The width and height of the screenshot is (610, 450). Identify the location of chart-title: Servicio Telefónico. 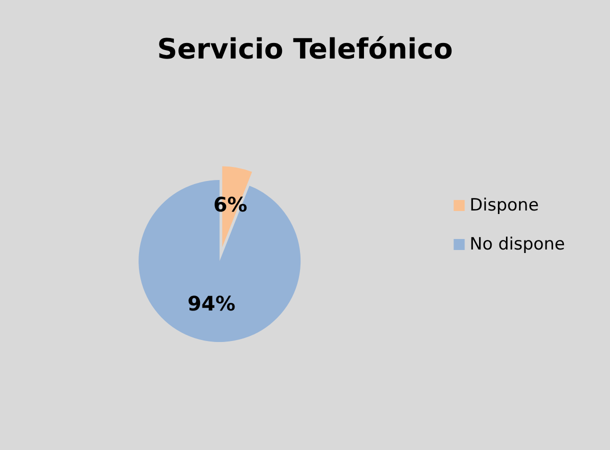
(305, 49).